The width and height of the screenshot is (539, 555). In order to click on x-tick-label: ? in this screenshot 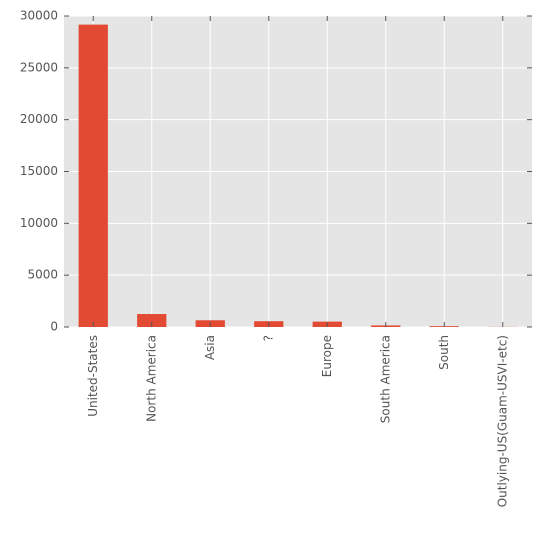, I will do `click(268, 338)`.